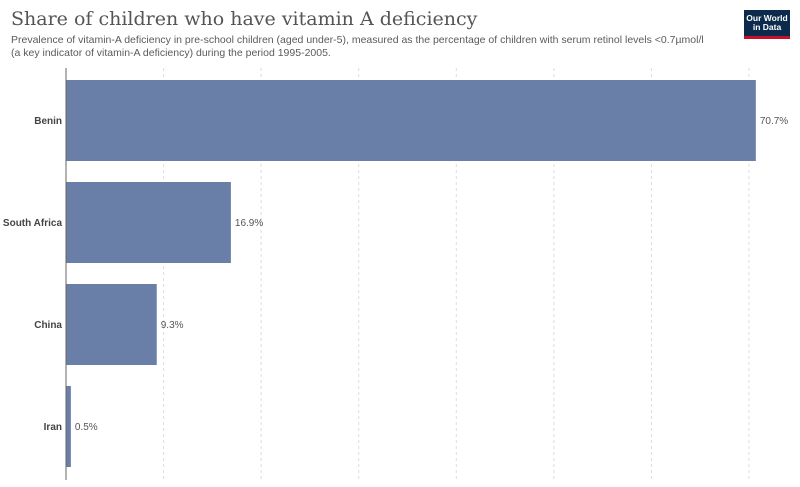  I want to click on category-label: South Africa, so click(33, 223).